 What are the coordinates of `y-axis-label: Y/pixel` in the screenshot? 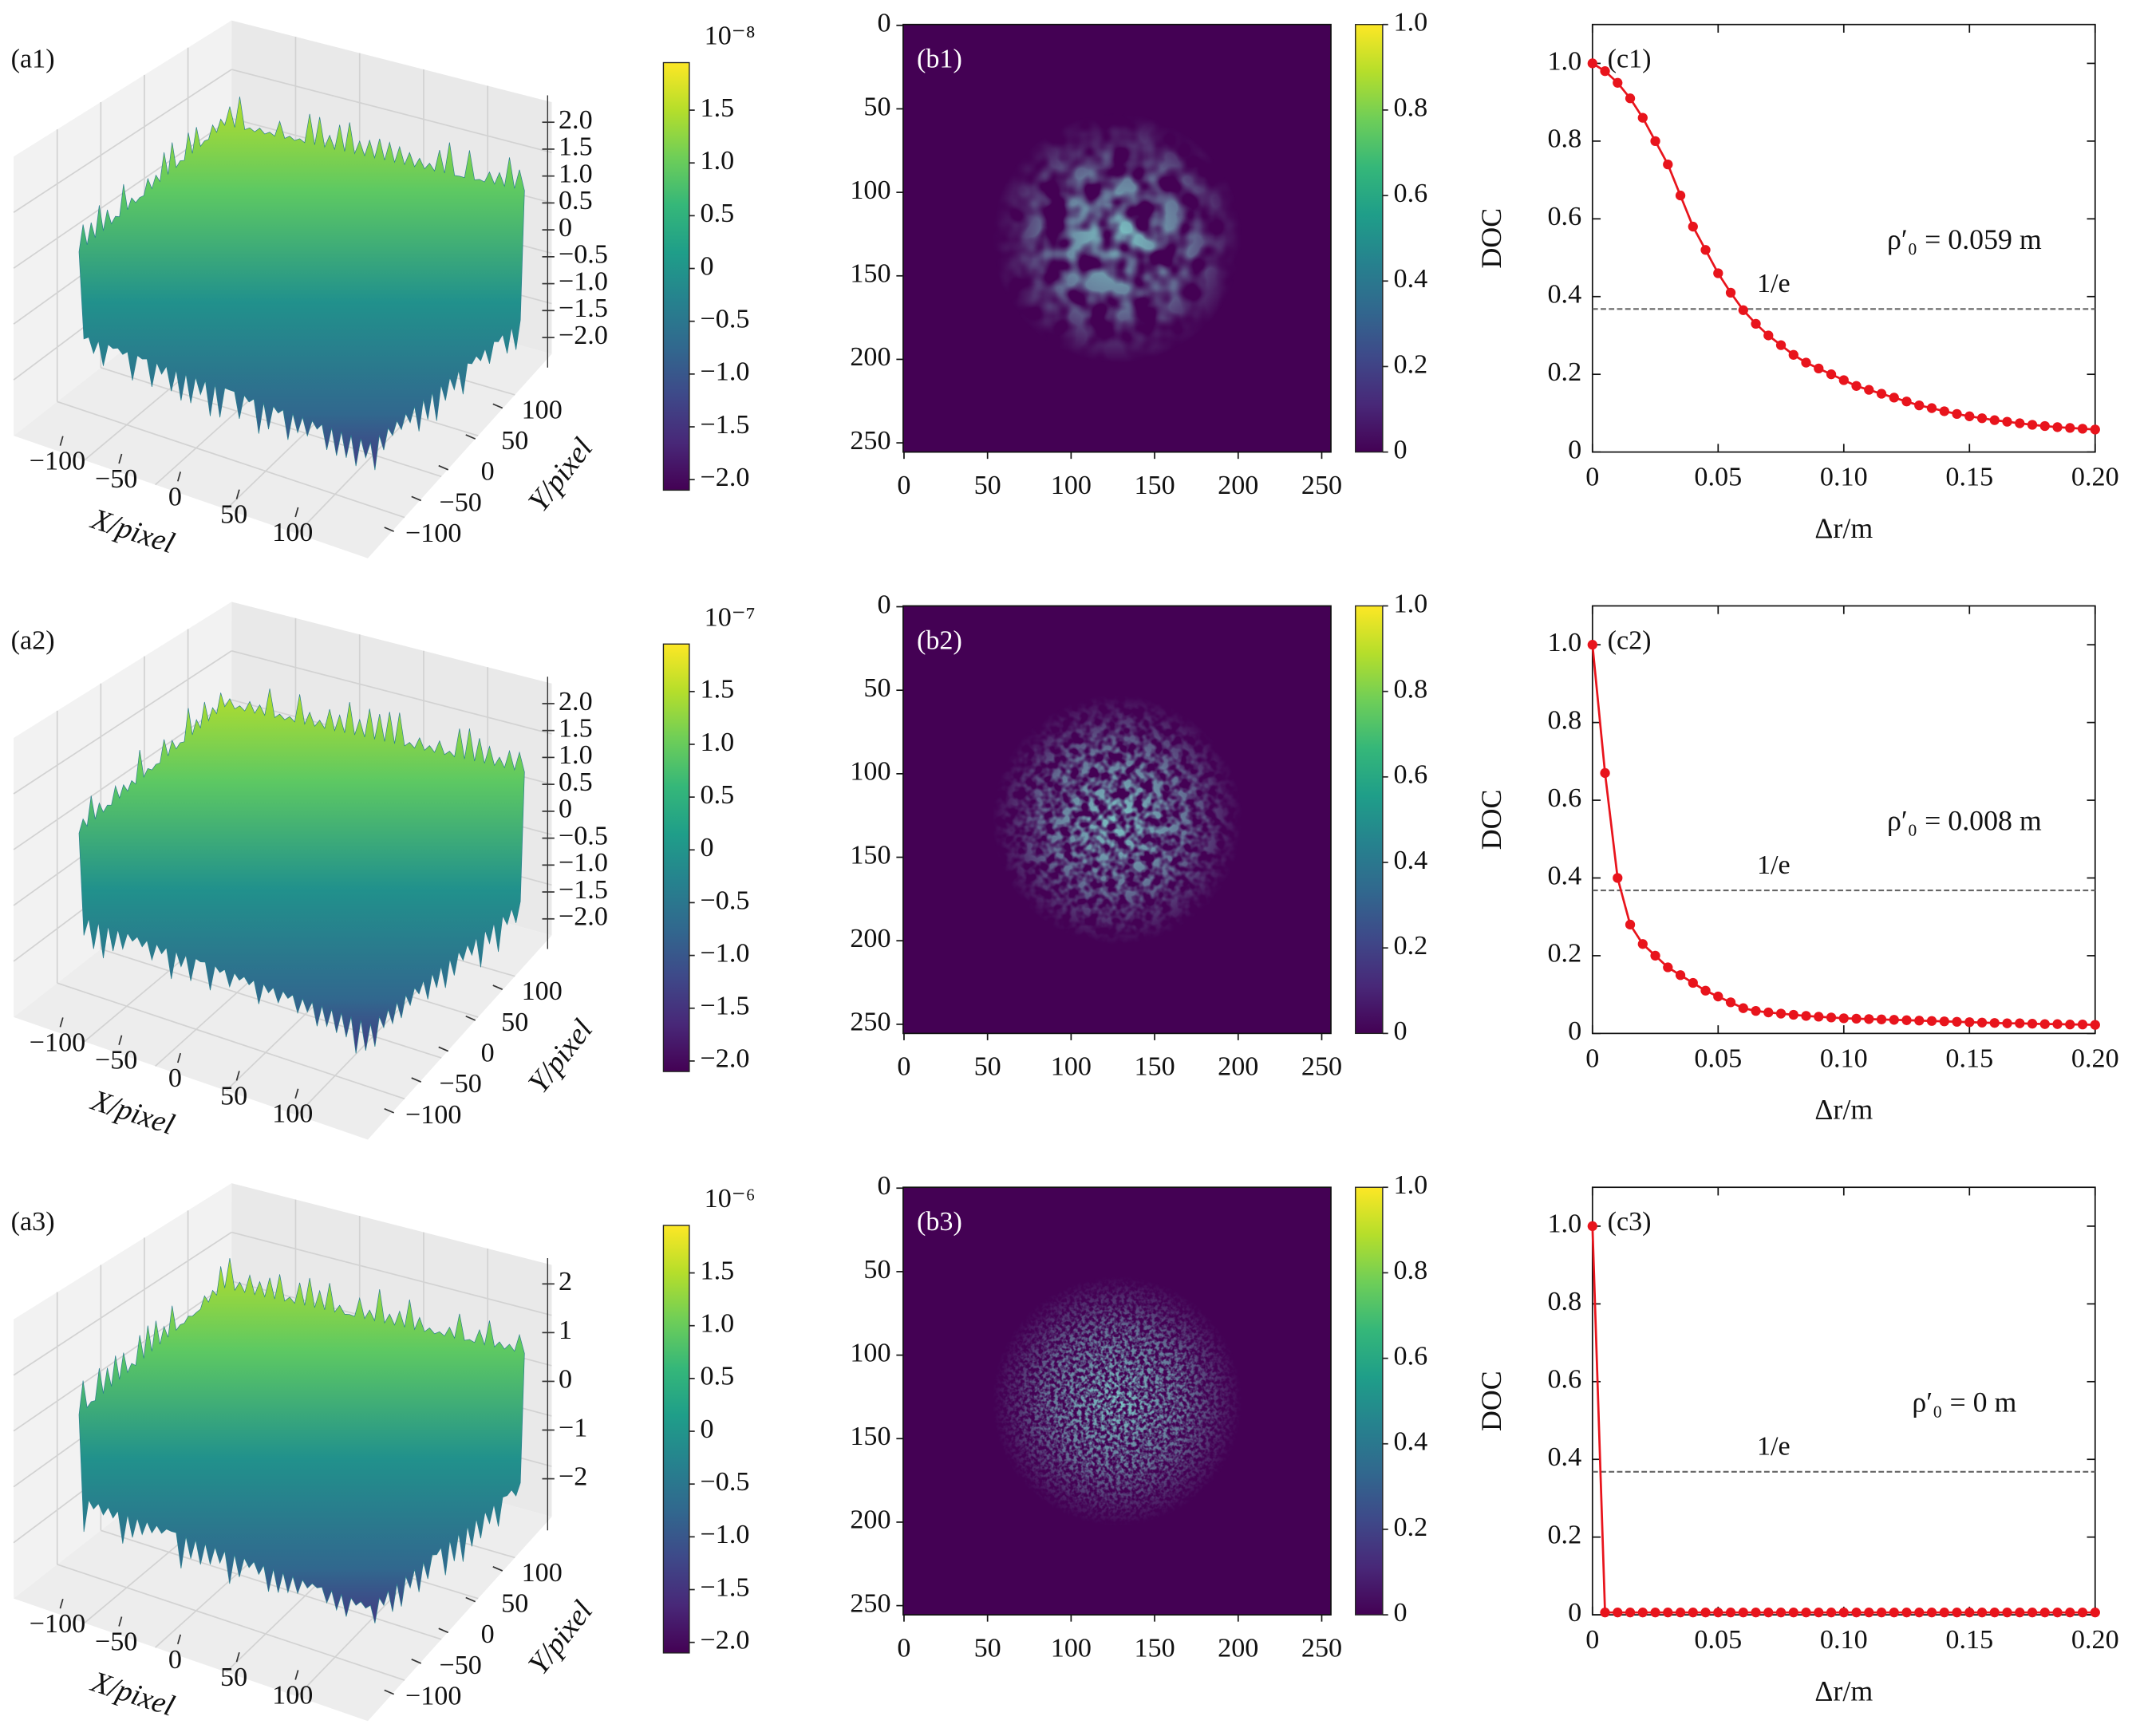 It's located at (561, 1637).